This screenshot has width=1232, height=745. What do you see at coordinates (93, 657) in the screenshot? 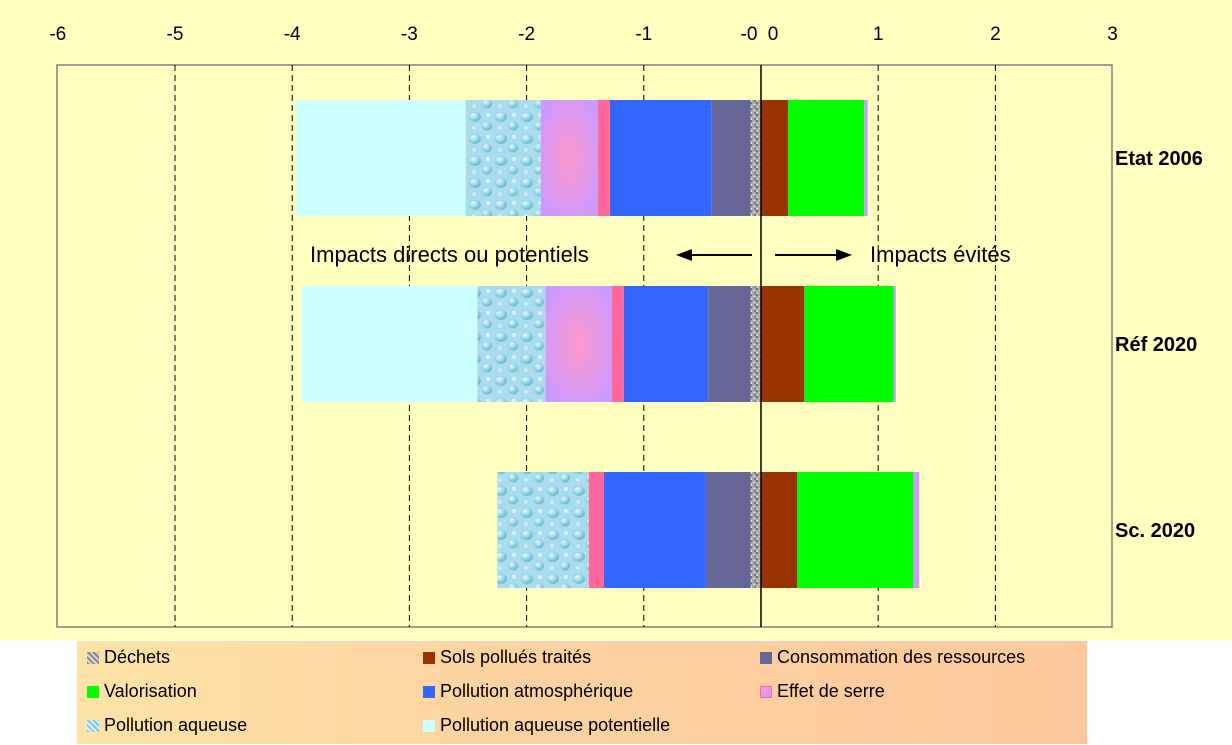
I see `legend-swatch-dechets` at bounding box center [93, 657].